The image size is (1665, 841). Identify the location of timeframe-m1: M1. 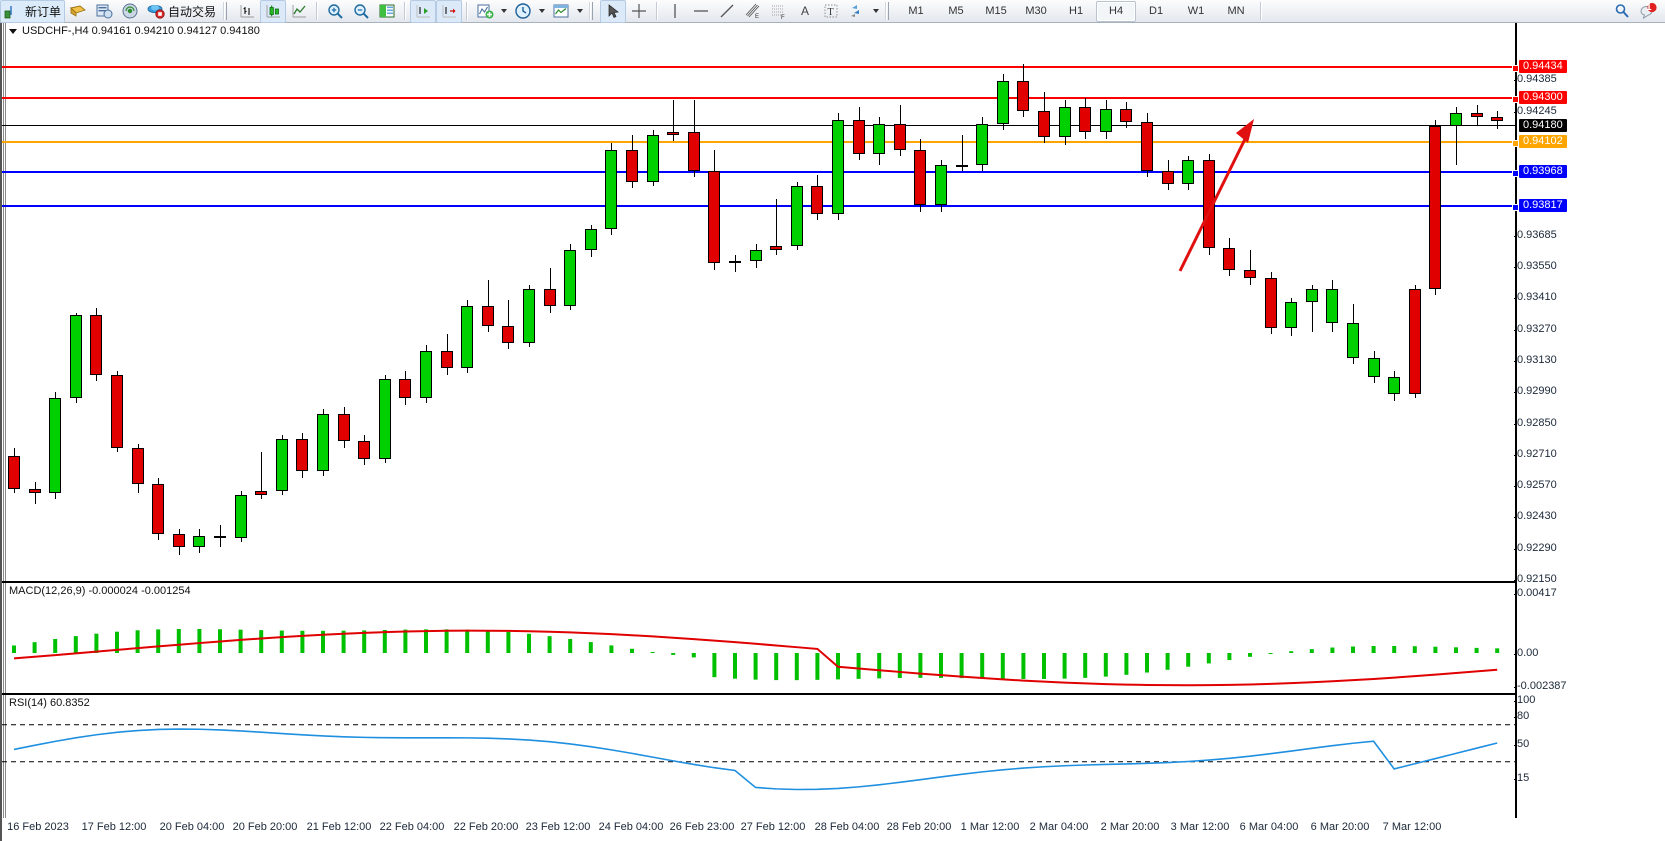
(916, 11).